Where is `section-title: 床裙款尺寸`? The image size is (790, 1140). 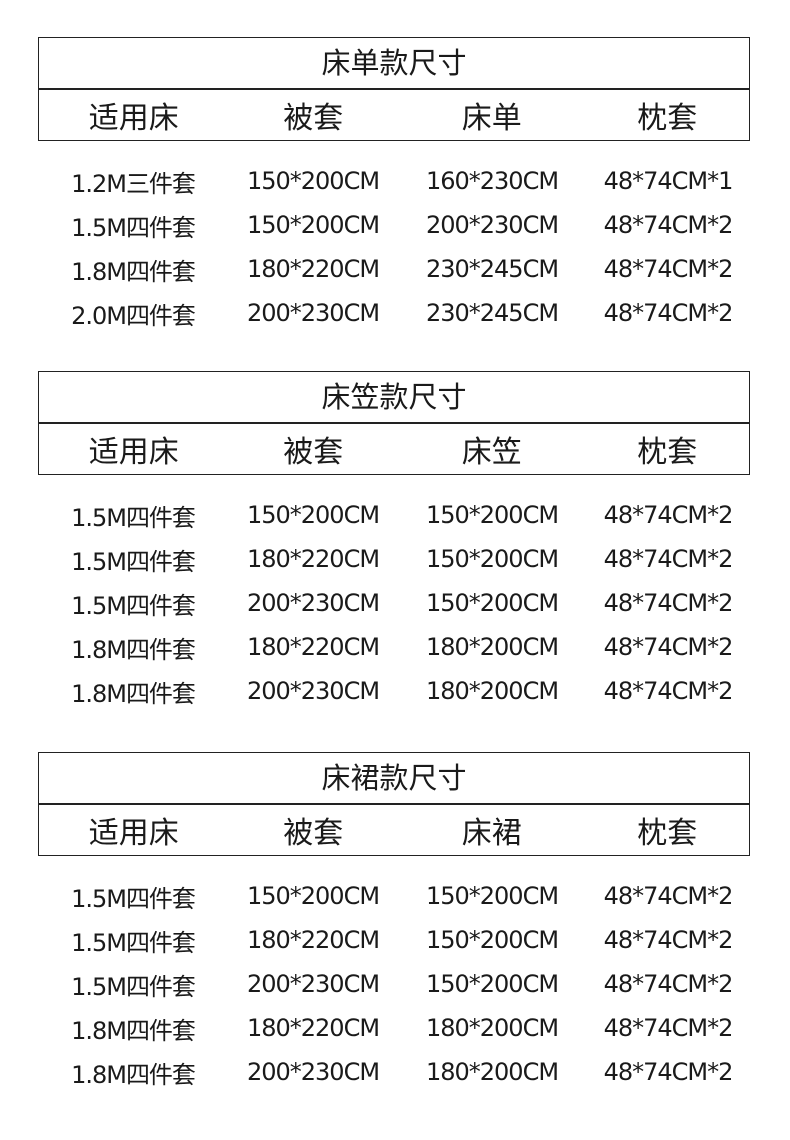
section-title: 床裙款尺寸 is located at coordinates (394, 779).